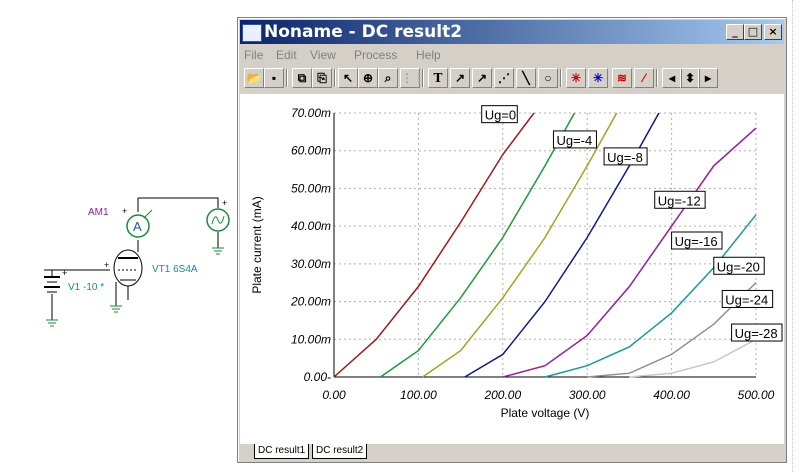 This screenshot has width=800, height=472. What do you see at coordinates (254, 78) in the screenshot?
I see `open-icon: 📂` at bounding box center [254, 78].